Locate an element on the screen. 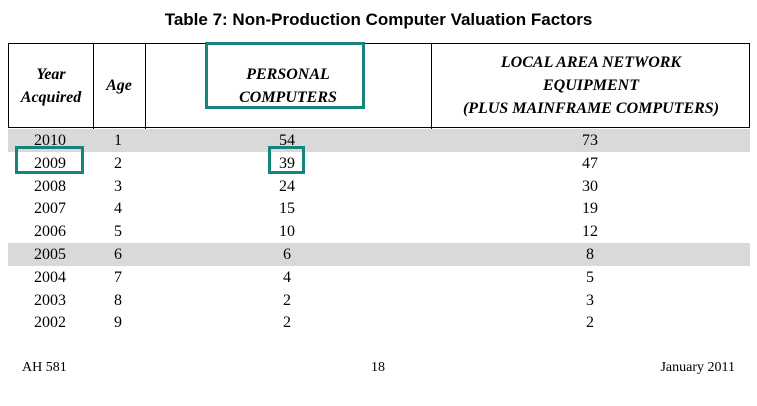 The image size is (757, 406). header-lan-line2: EQUIPMENT is located at coordinates (590, 85).